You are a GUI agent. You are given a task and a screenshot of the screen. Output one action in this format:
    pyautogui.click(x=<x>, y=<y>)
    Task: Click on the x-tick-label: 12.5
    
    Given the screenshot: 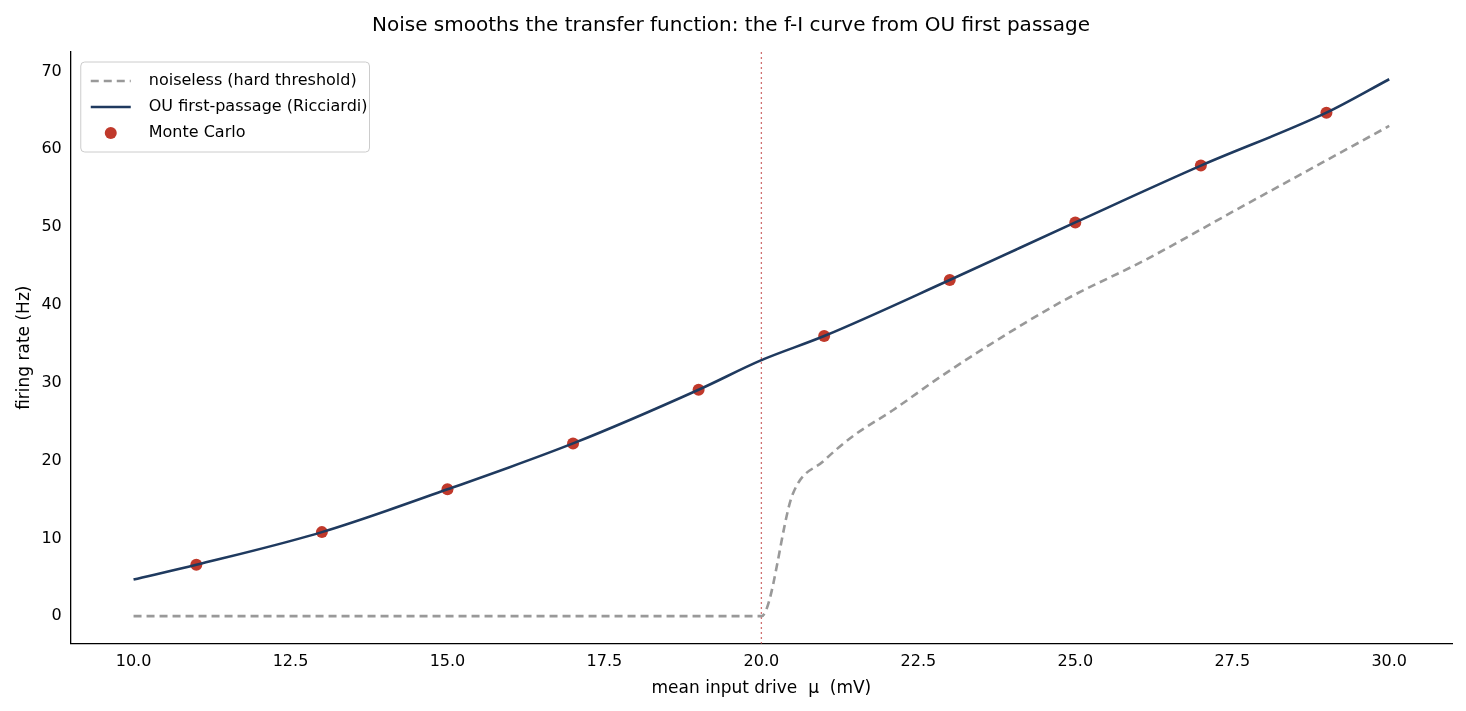 What is the action you would take?
    pyautogui.click(x=290, y=661)
    